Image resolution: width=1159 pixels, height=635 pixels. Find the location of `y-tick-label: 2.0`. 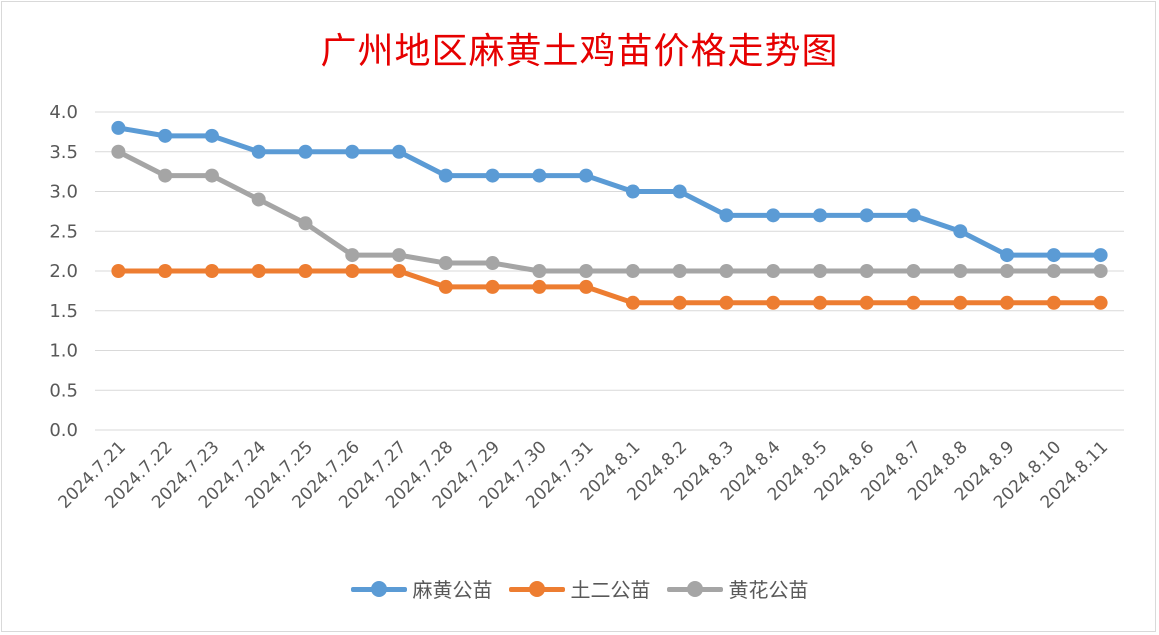

y-tick-label: 2.0 is located at coordinates (63, 271).